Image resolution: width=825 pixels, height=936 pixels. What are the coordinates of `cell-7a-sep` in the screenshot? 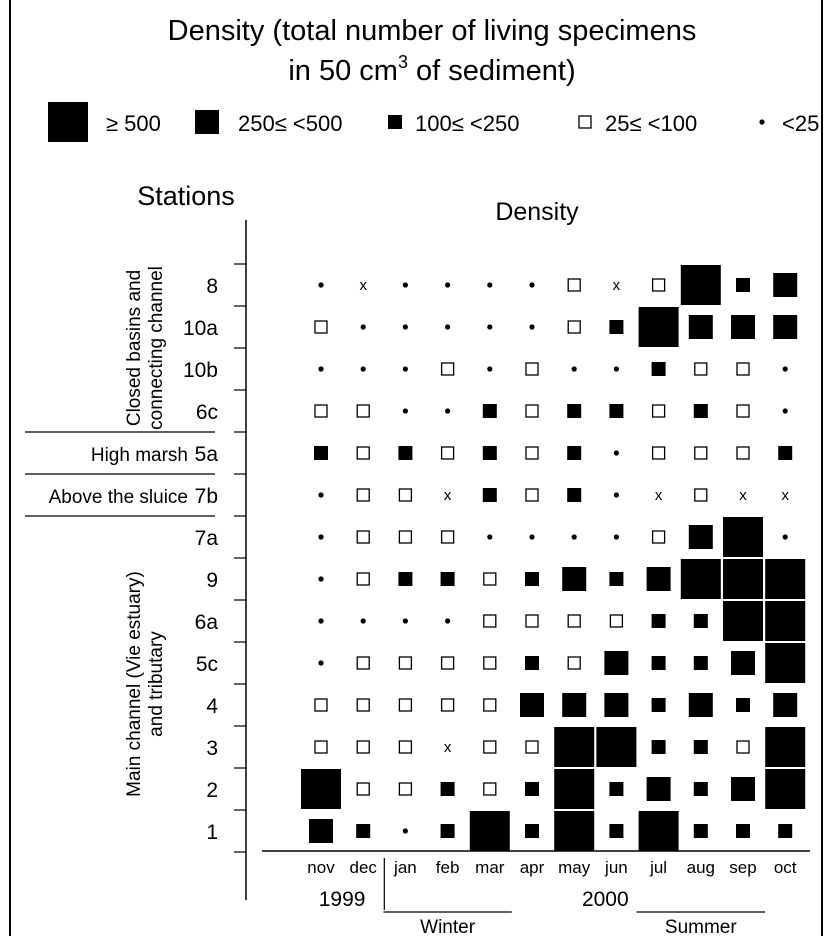 It's located at (743, 537).